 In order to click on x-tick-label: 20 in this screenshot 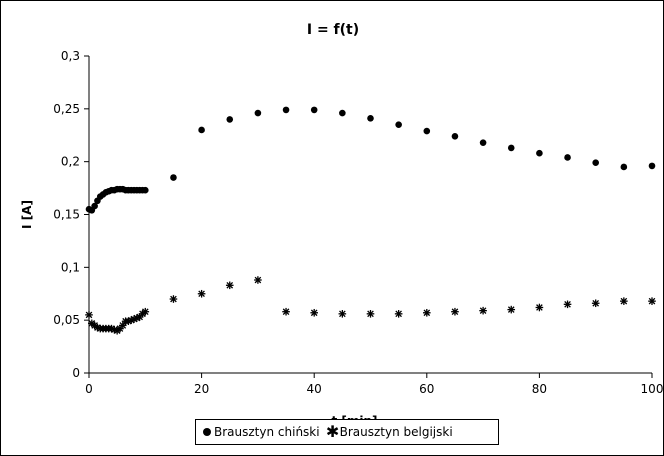, I will do `click(201, 389)`.